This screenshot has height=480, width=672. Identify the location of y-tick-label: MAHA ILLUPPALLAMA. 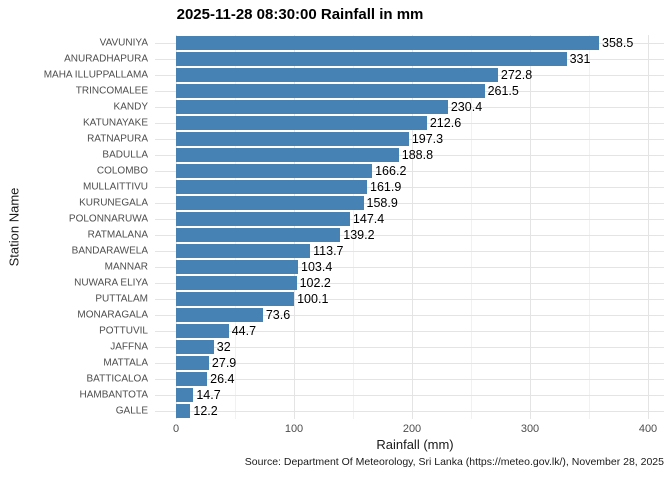
(95, 75).